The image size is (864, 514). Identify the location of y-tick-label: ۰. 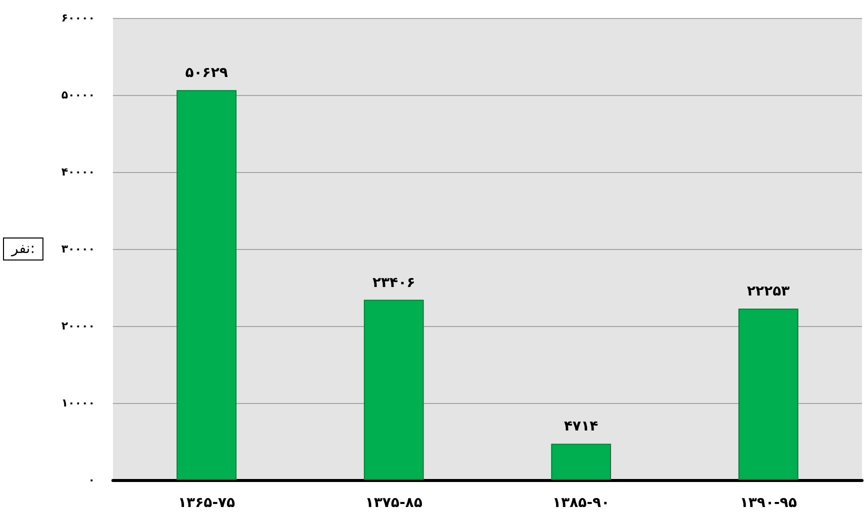
(91, 480).